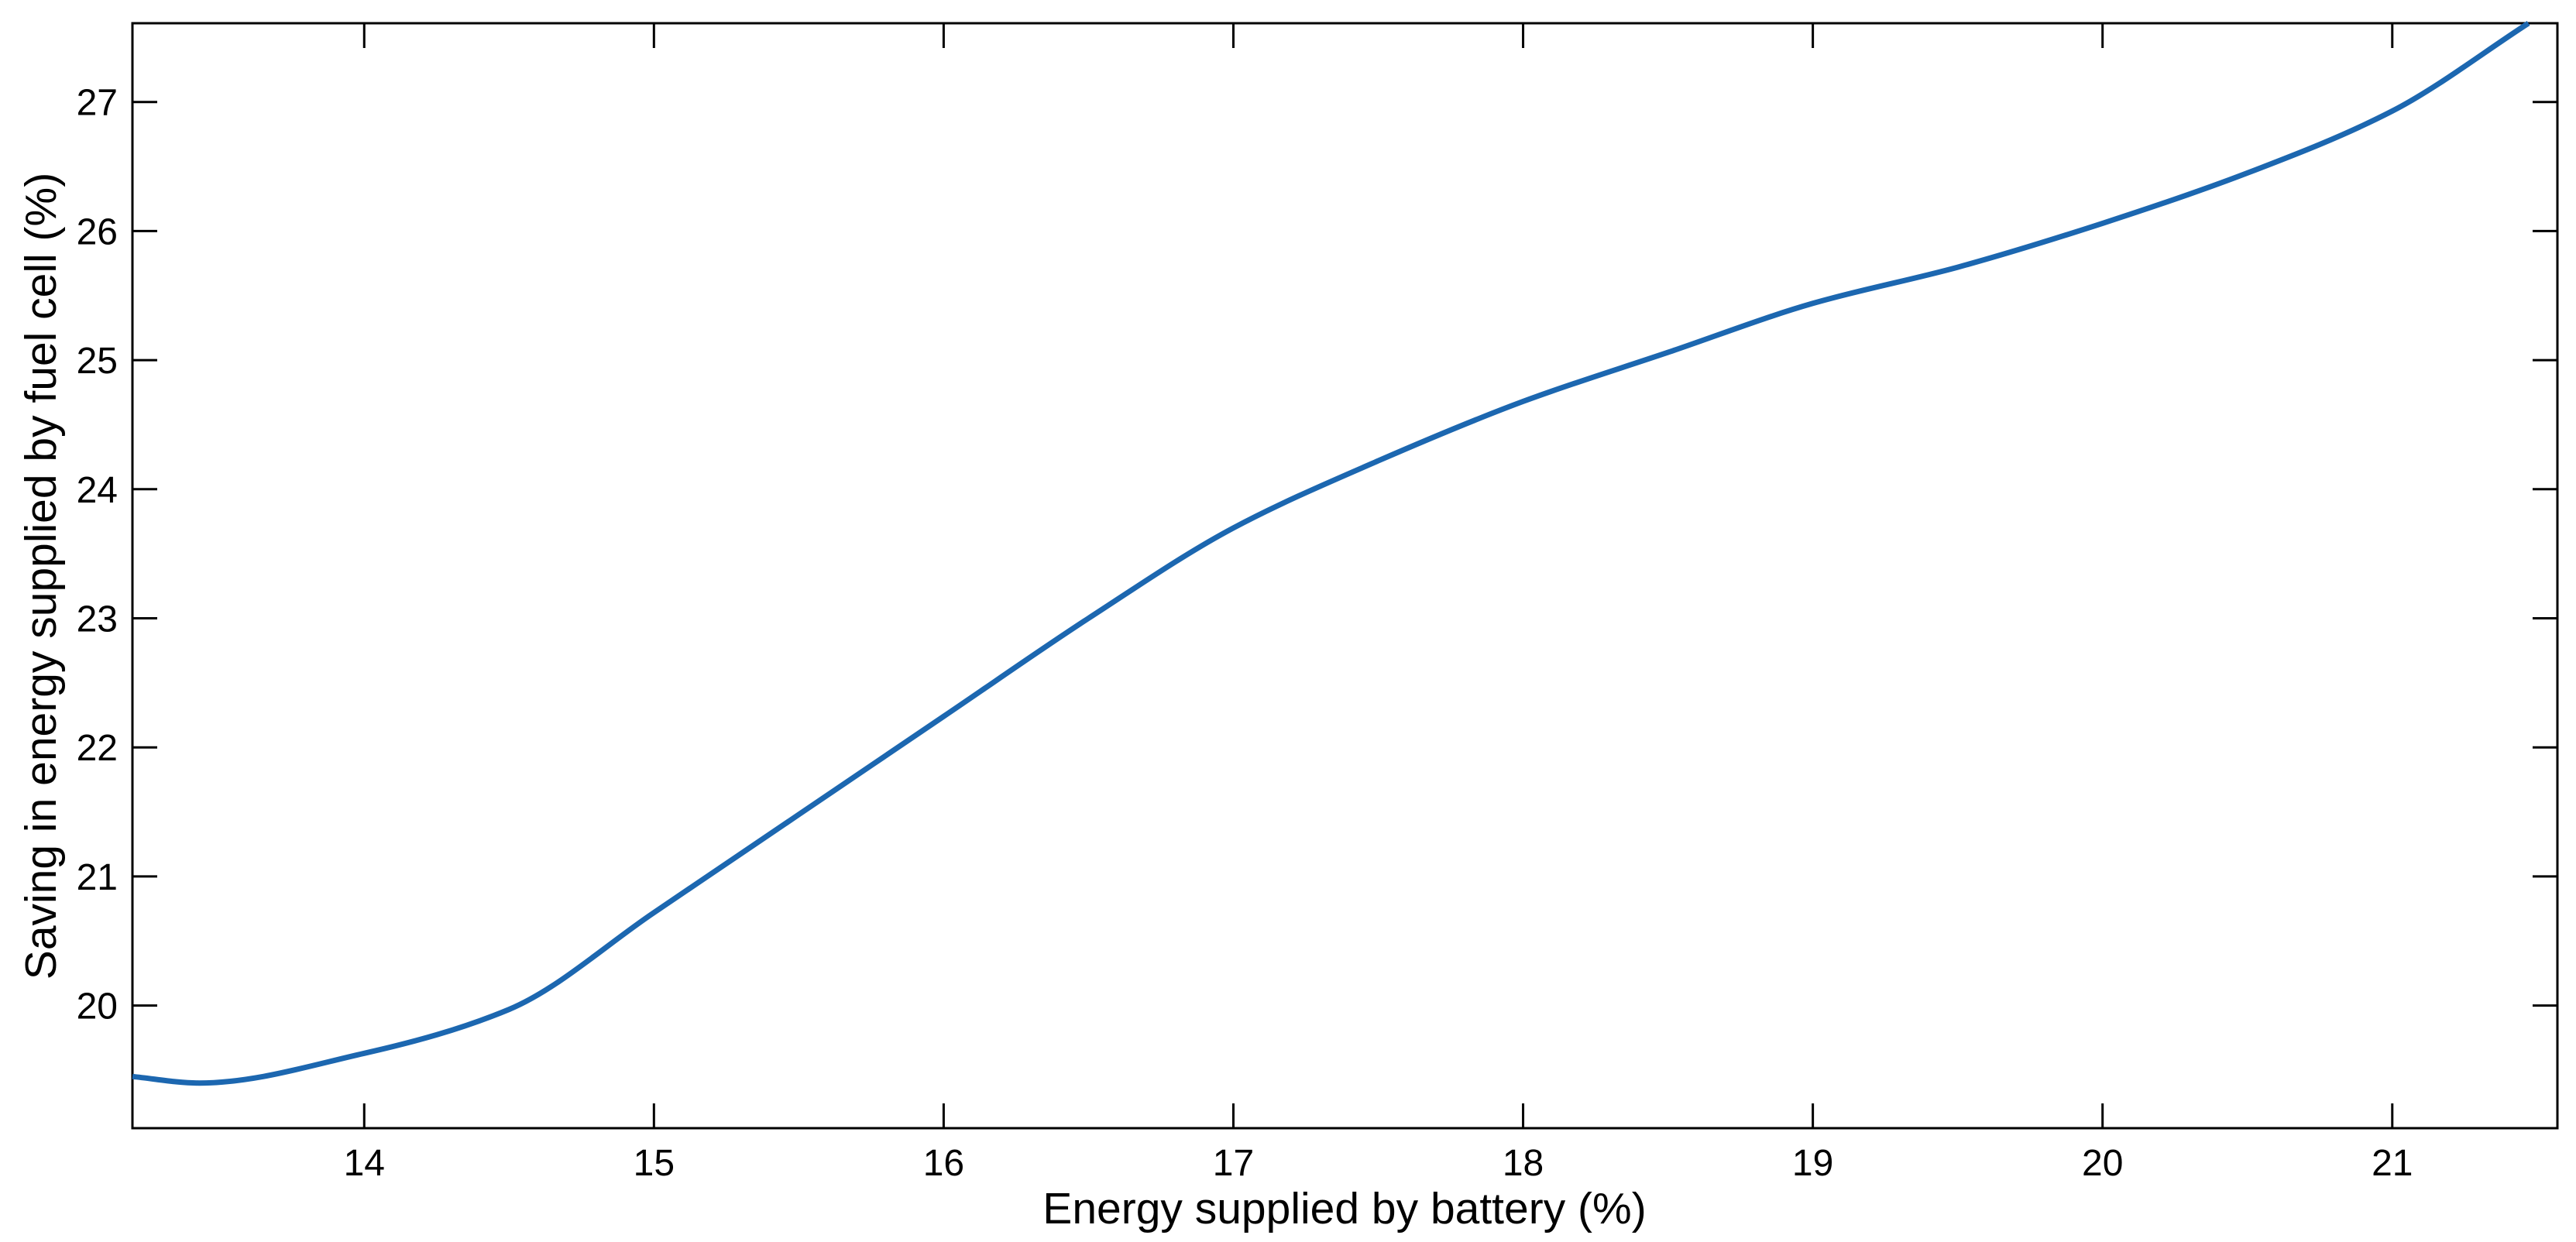 This screenshot has width=2576, height=1242. What do you see at coordinates (654, 1163) in the screenshot?
I see `x-tick-label: 15` at bounding box center [654, 1163].